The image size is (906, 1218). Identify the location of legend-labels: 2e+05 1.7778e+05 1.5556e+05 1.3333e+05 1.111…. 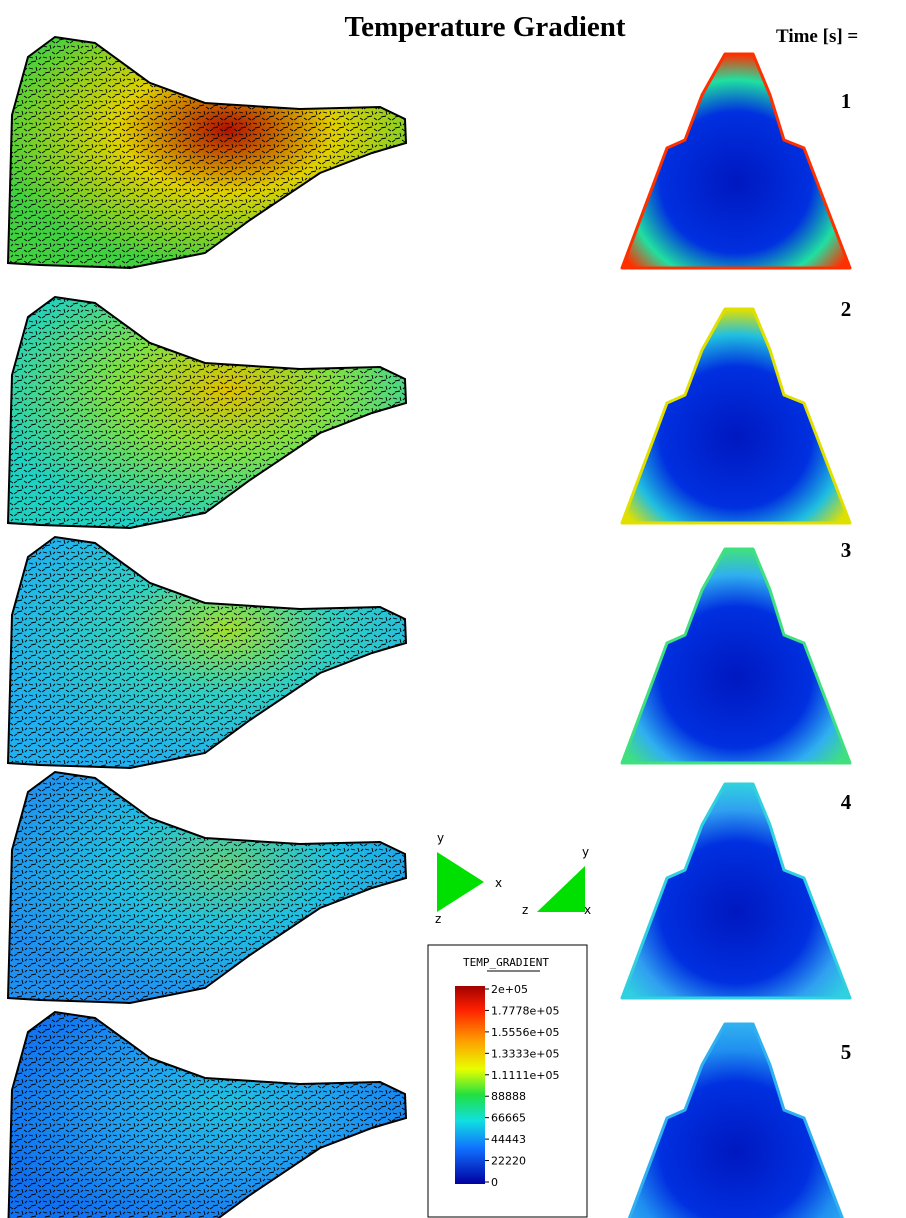
(522, 1086).